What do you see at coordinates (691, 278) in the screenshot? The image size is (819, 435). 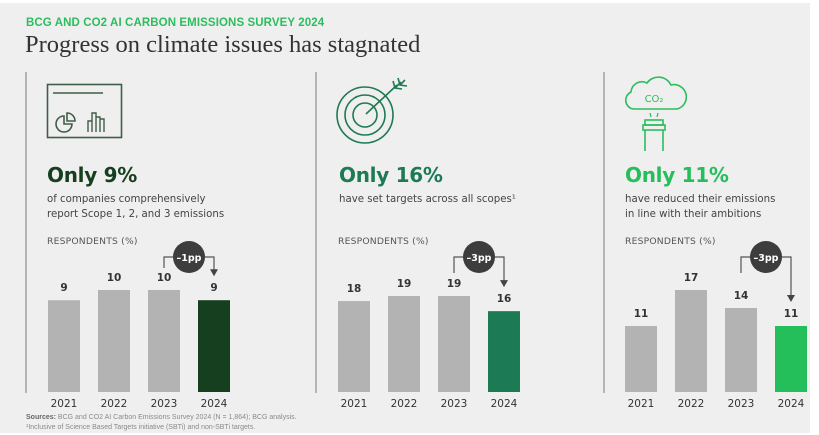 I see `value-label: 17` at bounding box center [691, 278].